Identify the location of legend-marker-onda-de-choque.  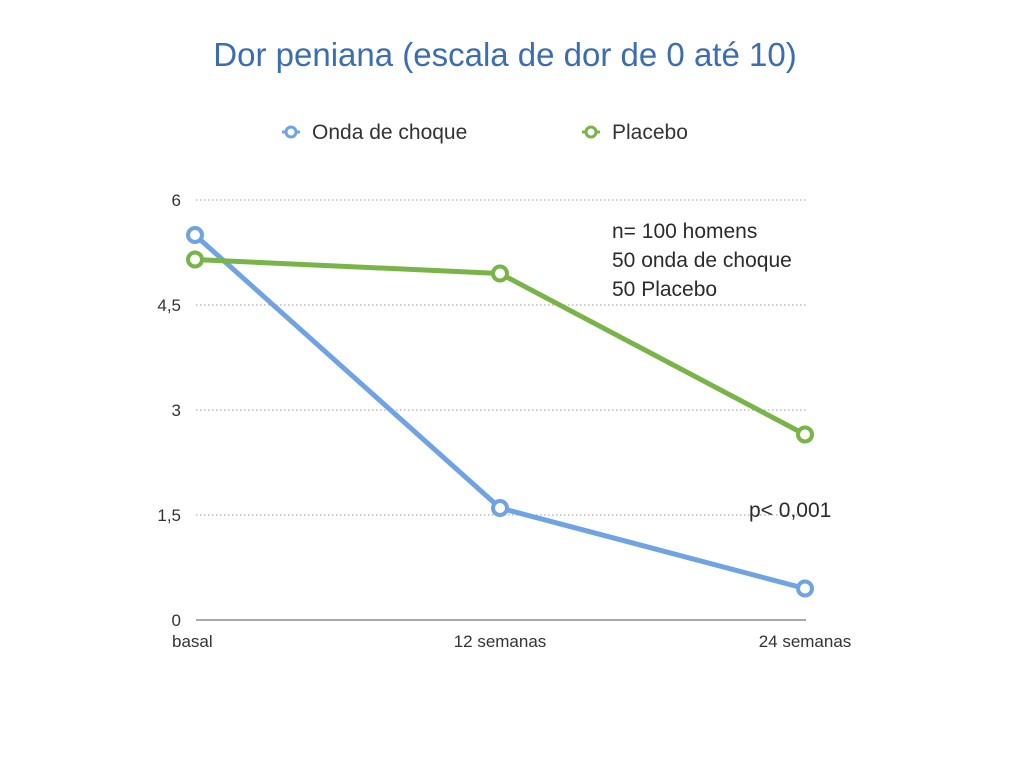
(291, 132).